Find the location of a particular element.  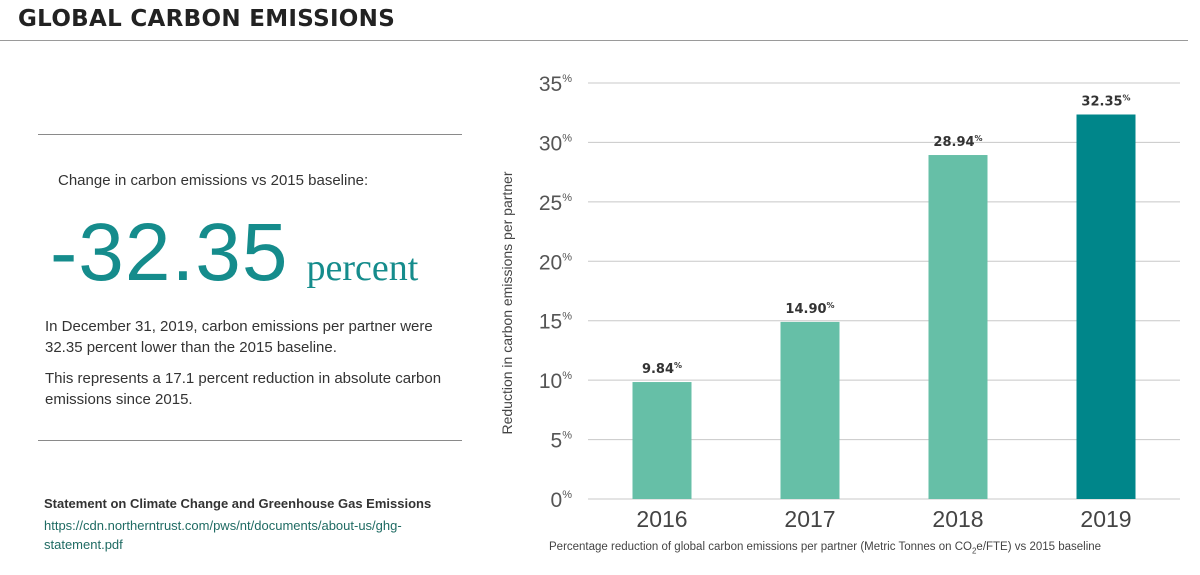

y-tick-label: 15% is located at coordinates (555, 322).